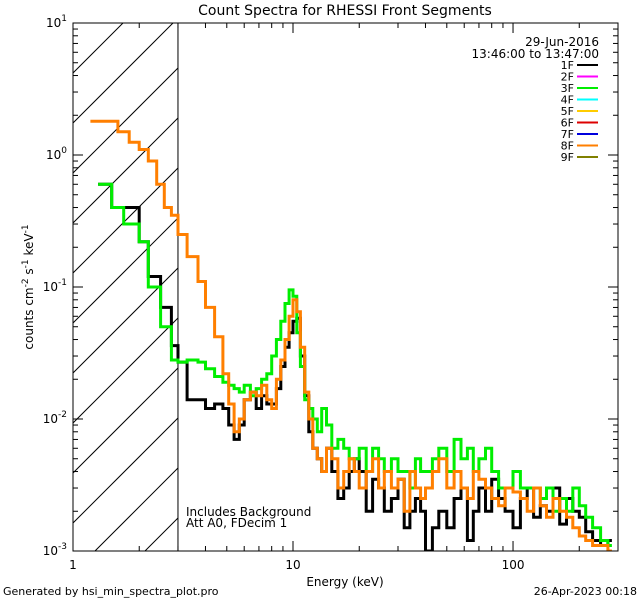 The height and width of the screenshot is (604, 640). What do you see at coordinates (248, 512) in the screenshot?
I see `annotation-background: Includes Background` at bounding box center [248, 512].